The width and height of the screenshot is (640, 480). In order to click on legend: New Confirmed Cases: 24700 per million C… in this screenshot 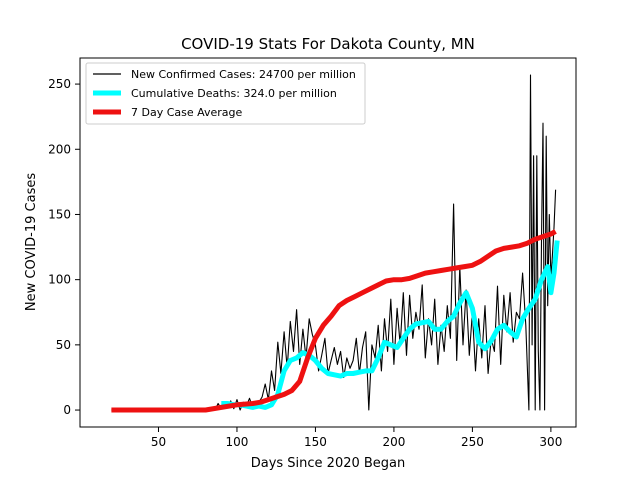, I will do `click(225, 93)`.